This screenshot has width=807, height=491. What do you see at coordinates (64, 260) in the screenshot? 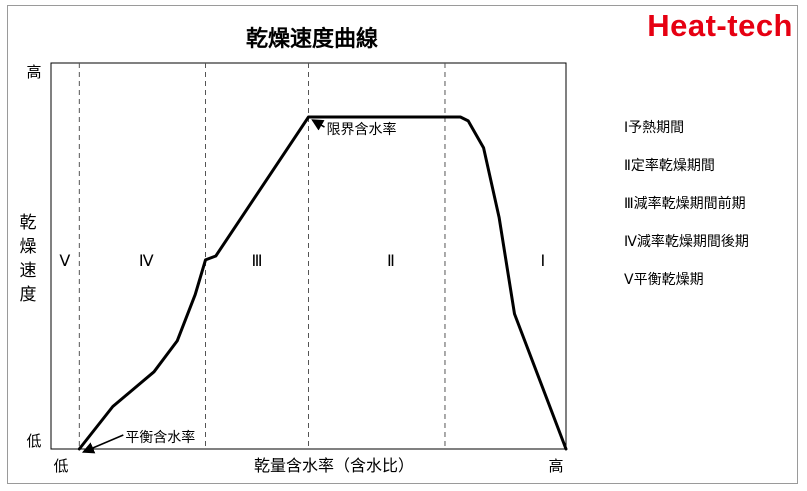
I see `zone-label-0: Ⅴ` at bounding box center [64, 260].